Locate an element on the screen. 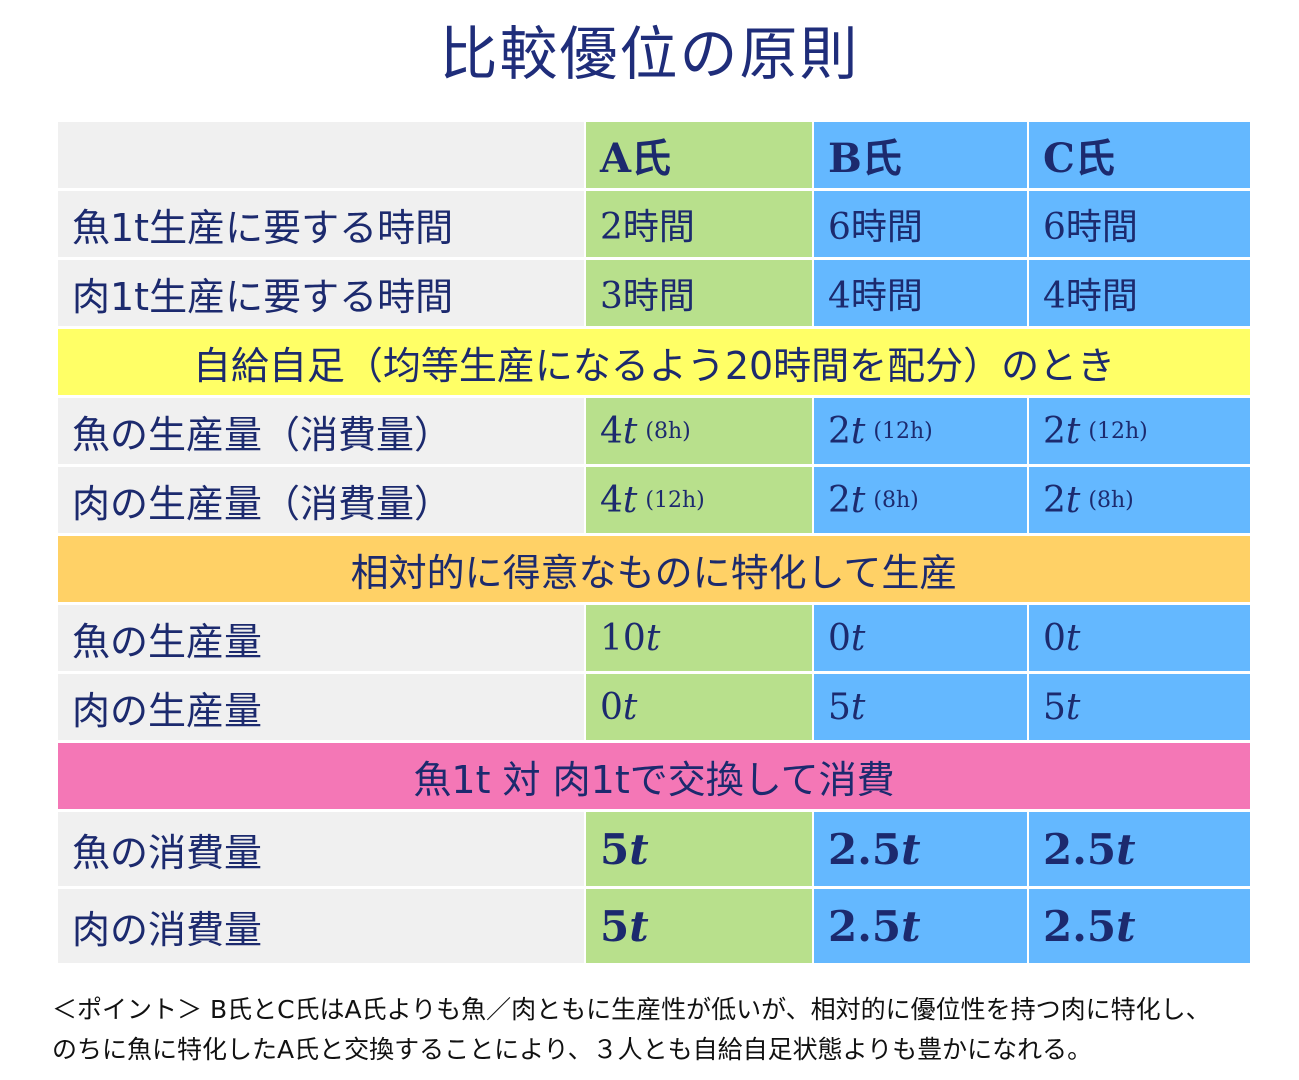 Image resolution: width=1299 pixels, height=1080 pixels. fish-time-a: 2時間 is located at coordinates (699, 224).